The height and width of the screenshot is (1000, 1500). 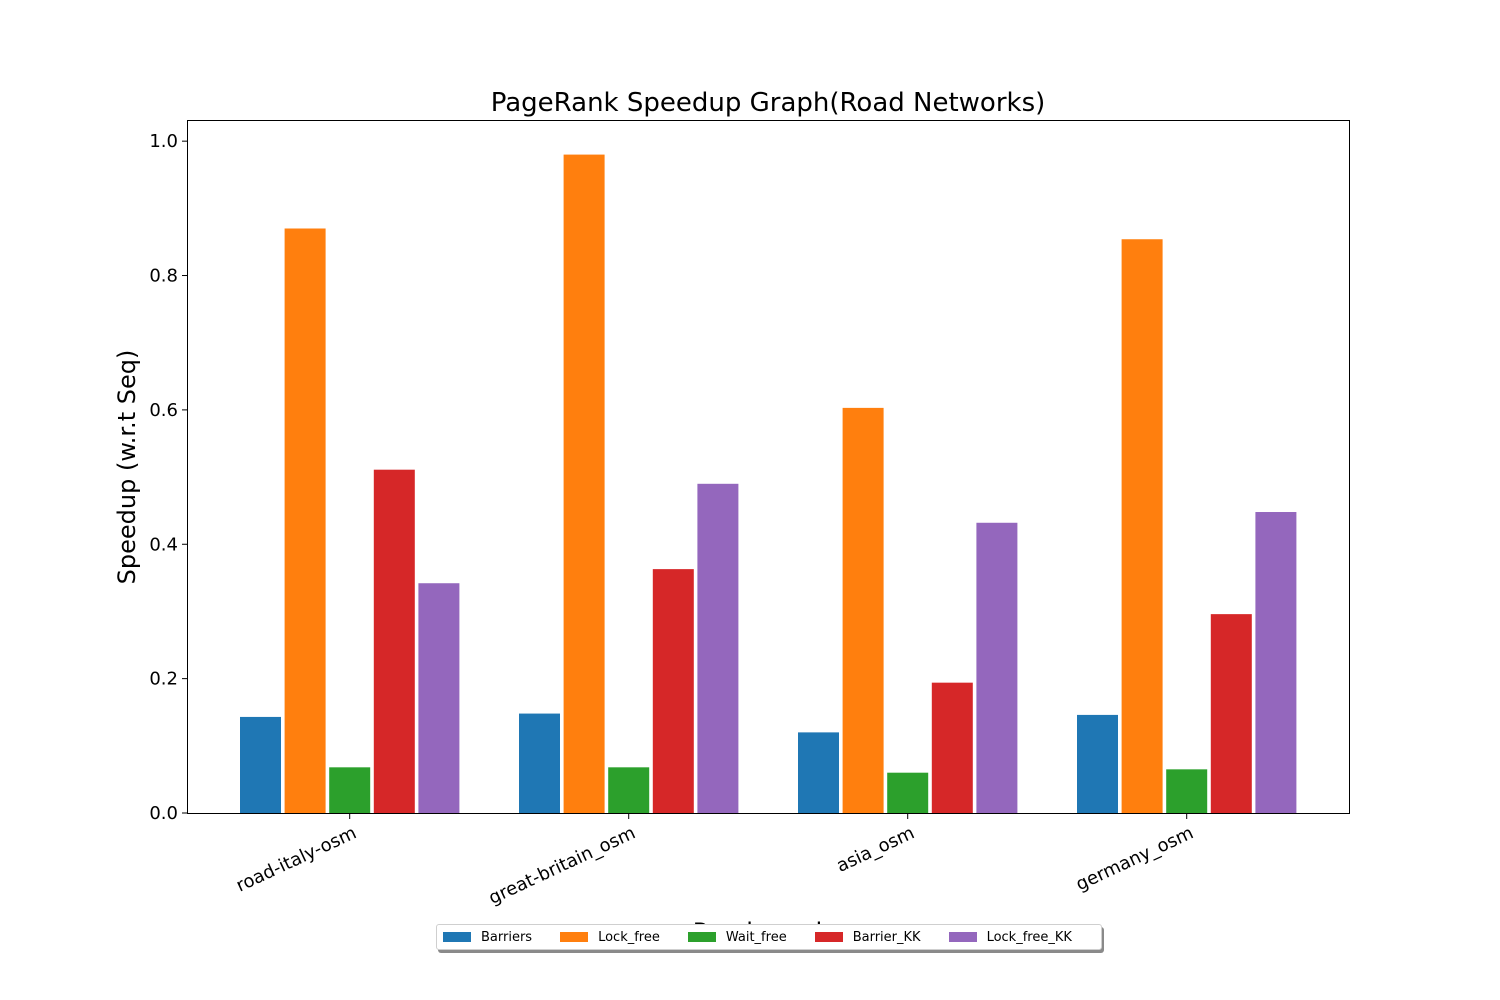 What do you see at coordinates (350, 790) in the screenshot?
I see `bar-wait-free-road-italy-osm` at bounding box center [350, 790].